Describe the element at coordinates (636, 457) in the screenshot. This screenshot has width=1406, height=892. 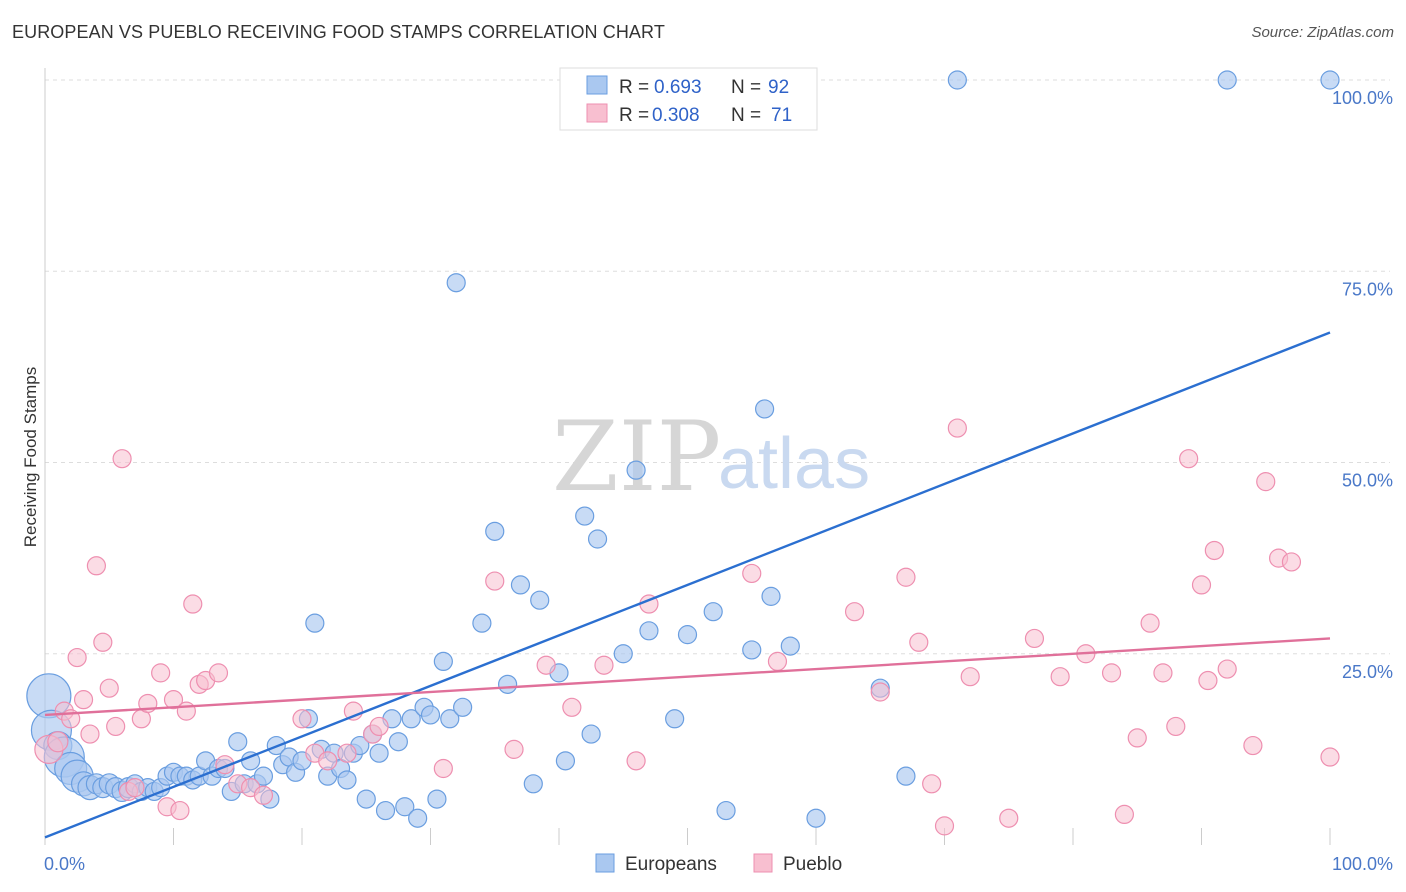
I see `watermark-zip-text: ZIP` at that location.